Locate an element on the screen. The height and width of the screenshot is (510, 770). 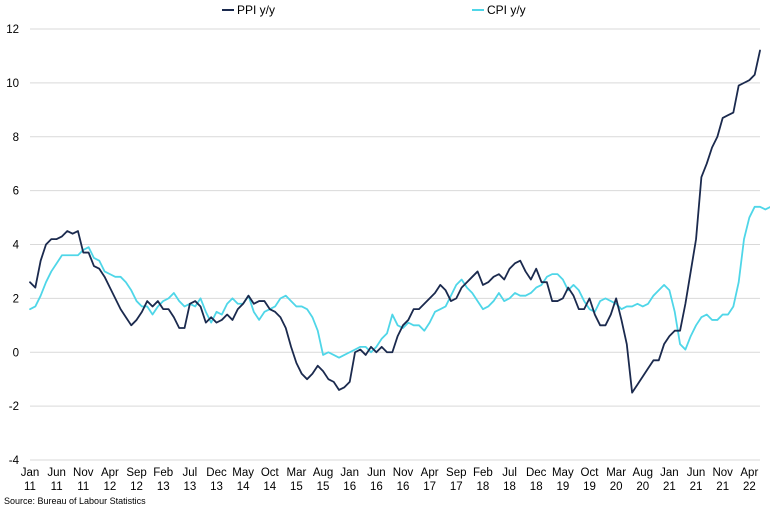
y-tick-label: 0 is located at coordinates (16, 353).